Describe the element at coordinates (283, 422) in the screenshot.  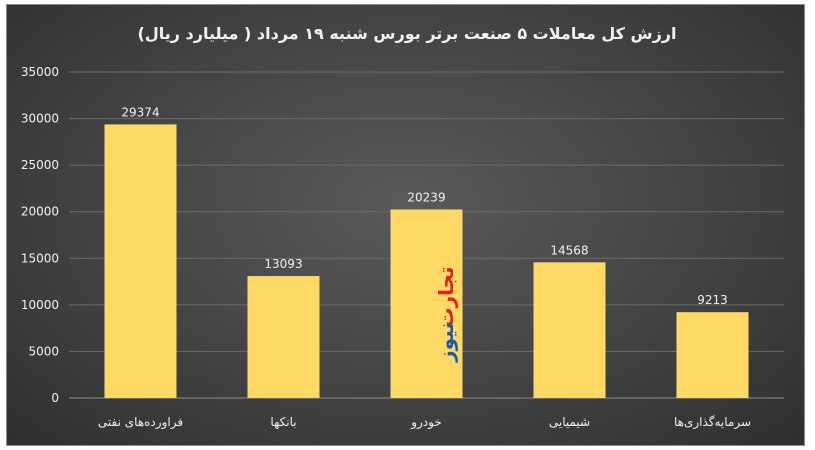
I see `category-label: بانکها` at that location.